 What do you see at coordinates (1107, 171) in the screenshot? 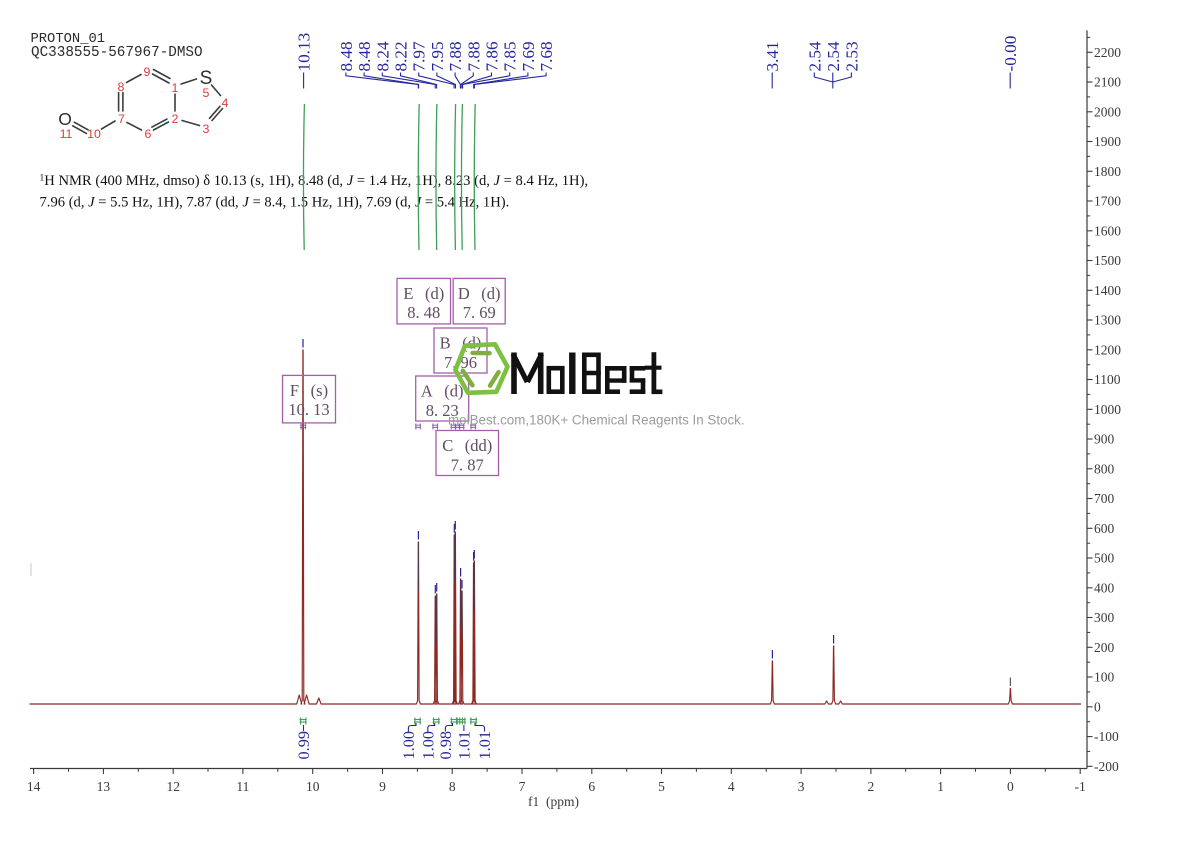
I see `svg-text: 1800` at bounding box center [1107, 171].